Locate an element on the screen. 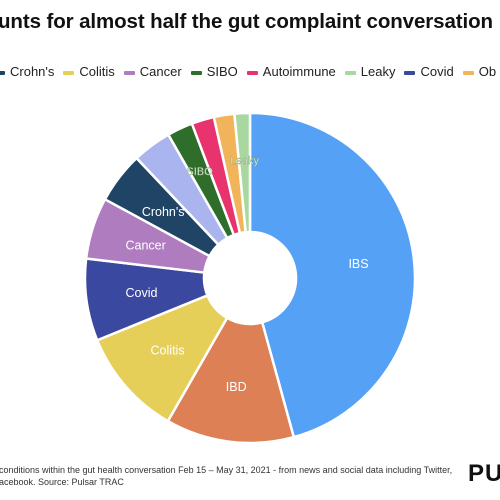 The width and height of the screenshot is (500, 500). legend-item-covid: Covid is located at coordinates (429, 71).